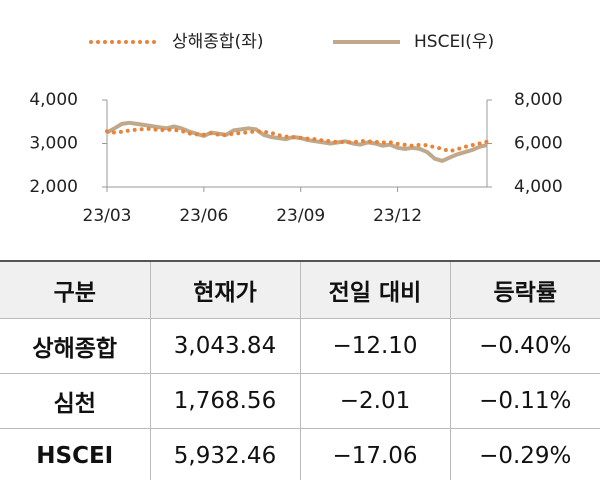 The height and width of the screenshot is (480, 600). Describe the element at coordinates (53, 187) in the screenshot. I see `y-tick-label: 2,000` at that location.